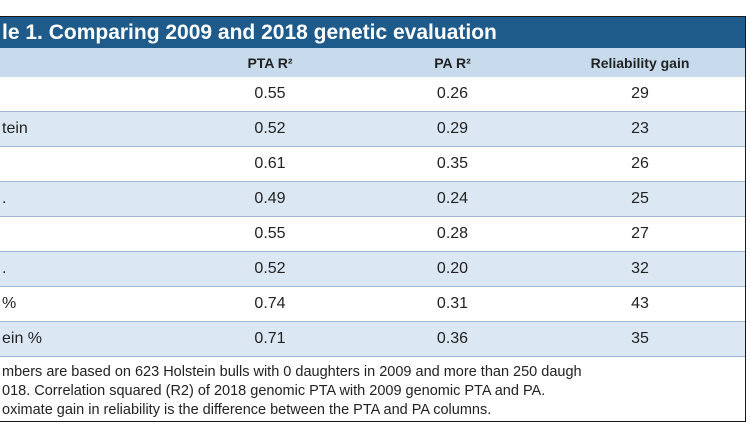  I want to click on cell: 0.74, so click(270, 304).